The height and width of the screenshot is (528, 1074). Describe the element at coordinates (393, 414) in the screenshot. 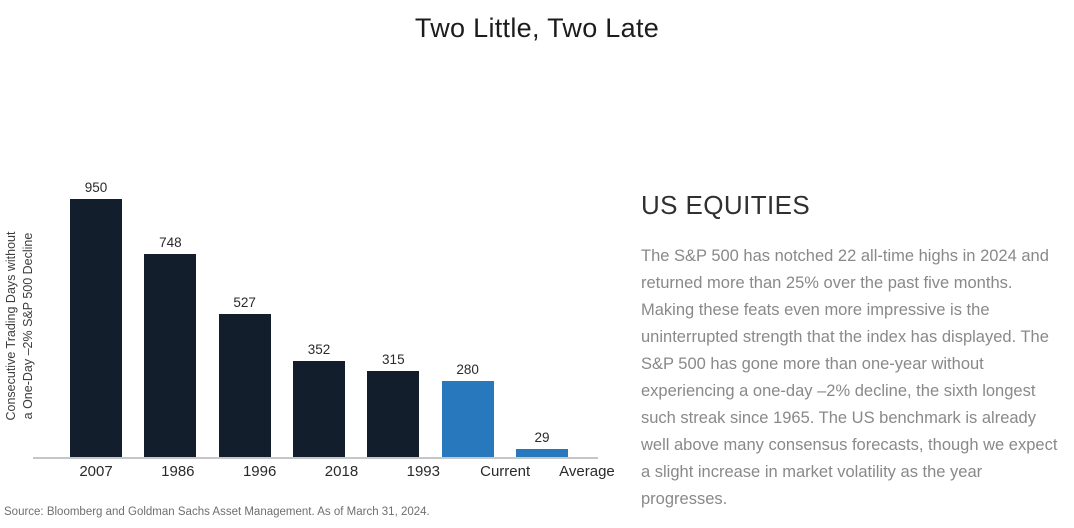

I see `bar-1993` at that location.